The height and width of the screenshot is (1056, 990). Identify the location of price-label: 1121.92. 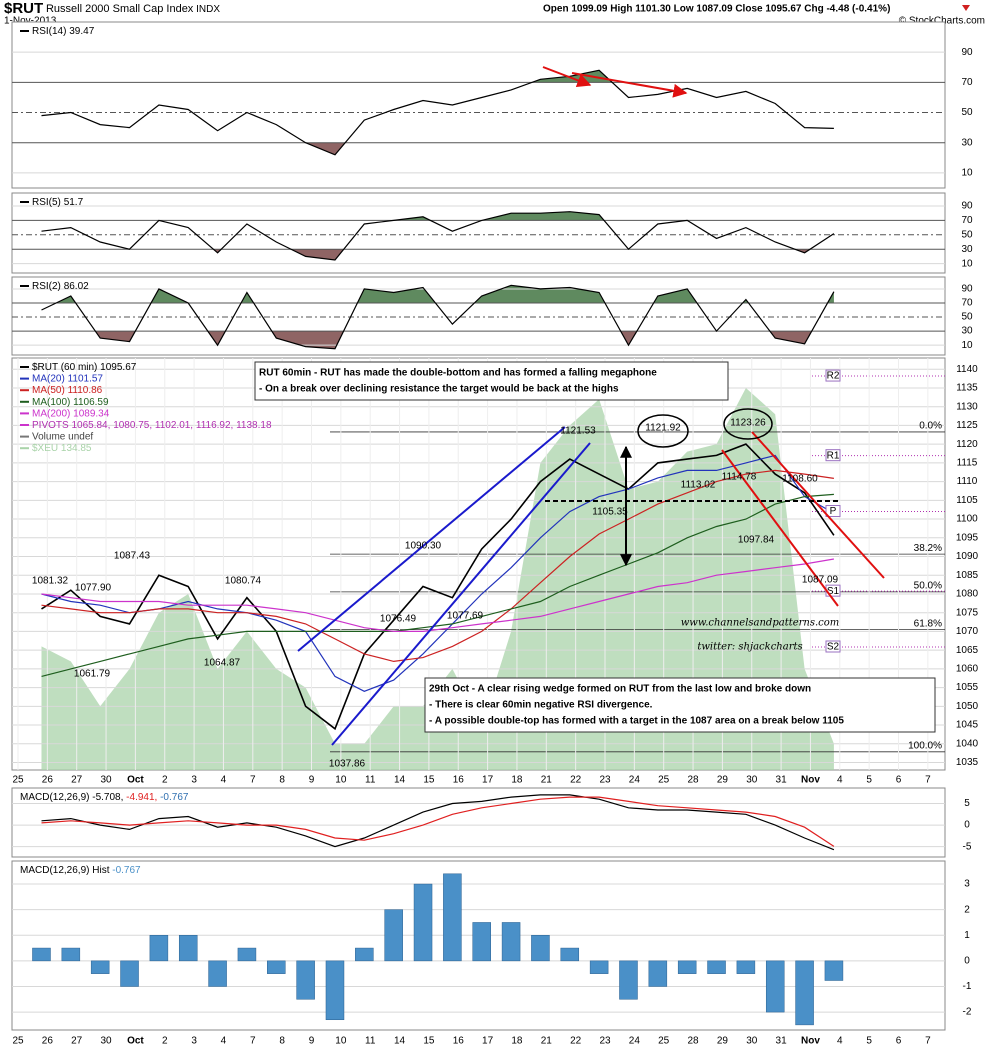
(663, 428).